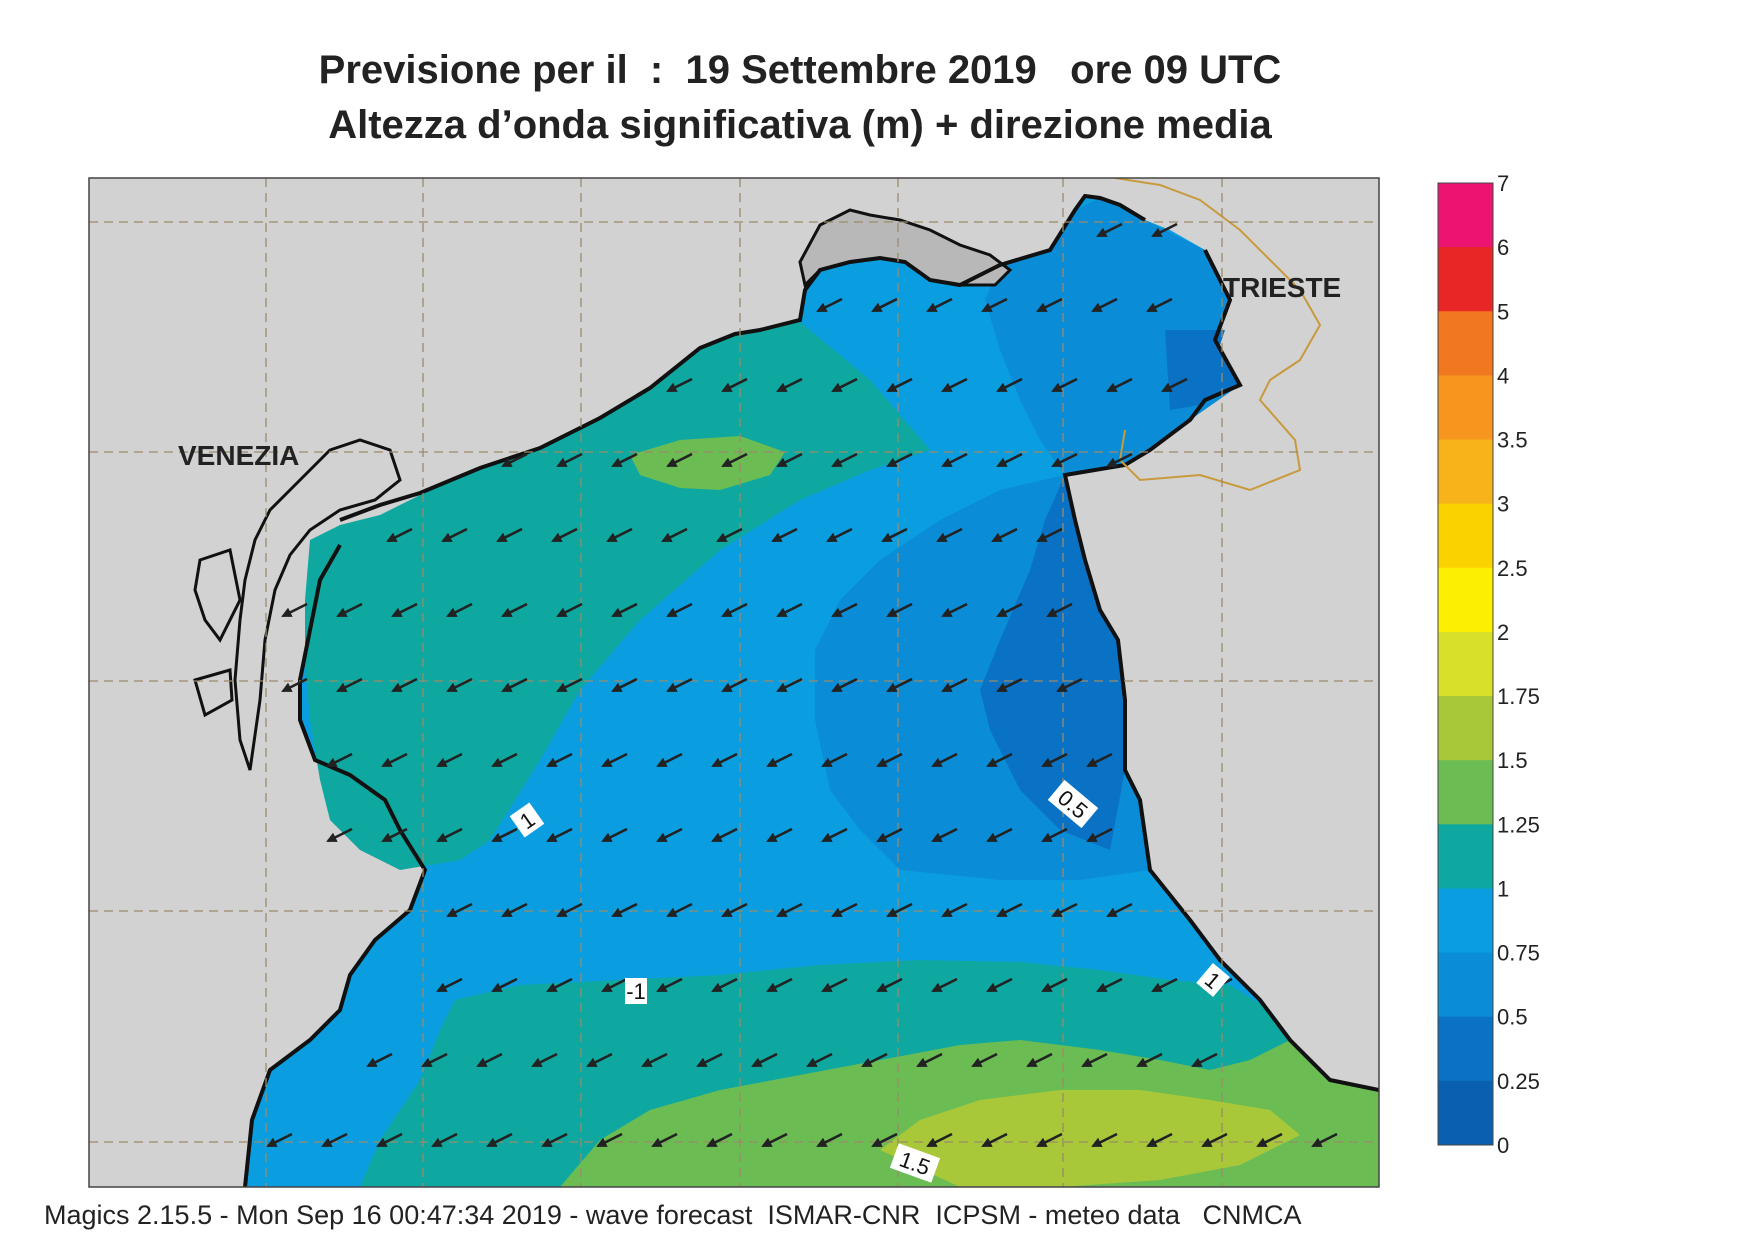 The width and height of the screenshot is (1755, 1242). What do you see at coordinates (1052, 662) in the screenshot?
I see `sea-istria-darkest` at bounding box center [1052, 662].